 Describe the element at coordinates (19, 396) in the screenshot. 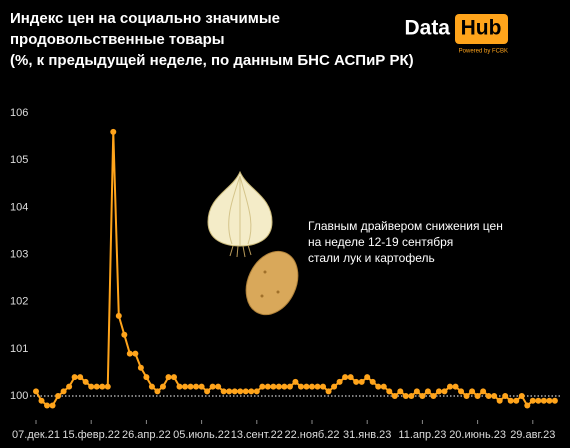

I see `y-tick-label: 100` at that location.